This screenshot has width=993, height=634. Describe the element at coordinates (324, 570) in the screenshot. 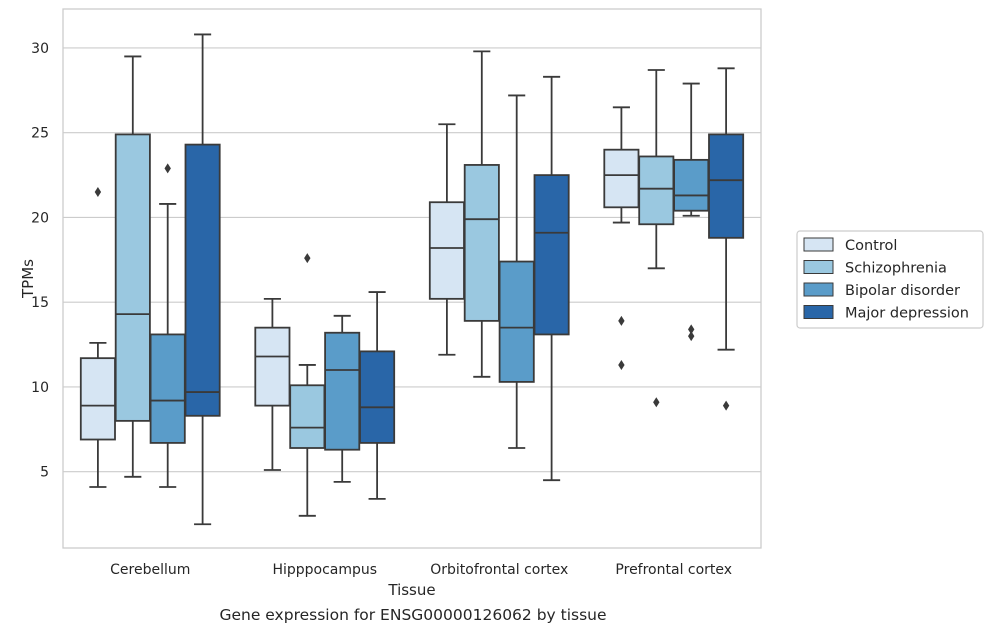

I see `x-tick-label: Hipppocampus` at that location.